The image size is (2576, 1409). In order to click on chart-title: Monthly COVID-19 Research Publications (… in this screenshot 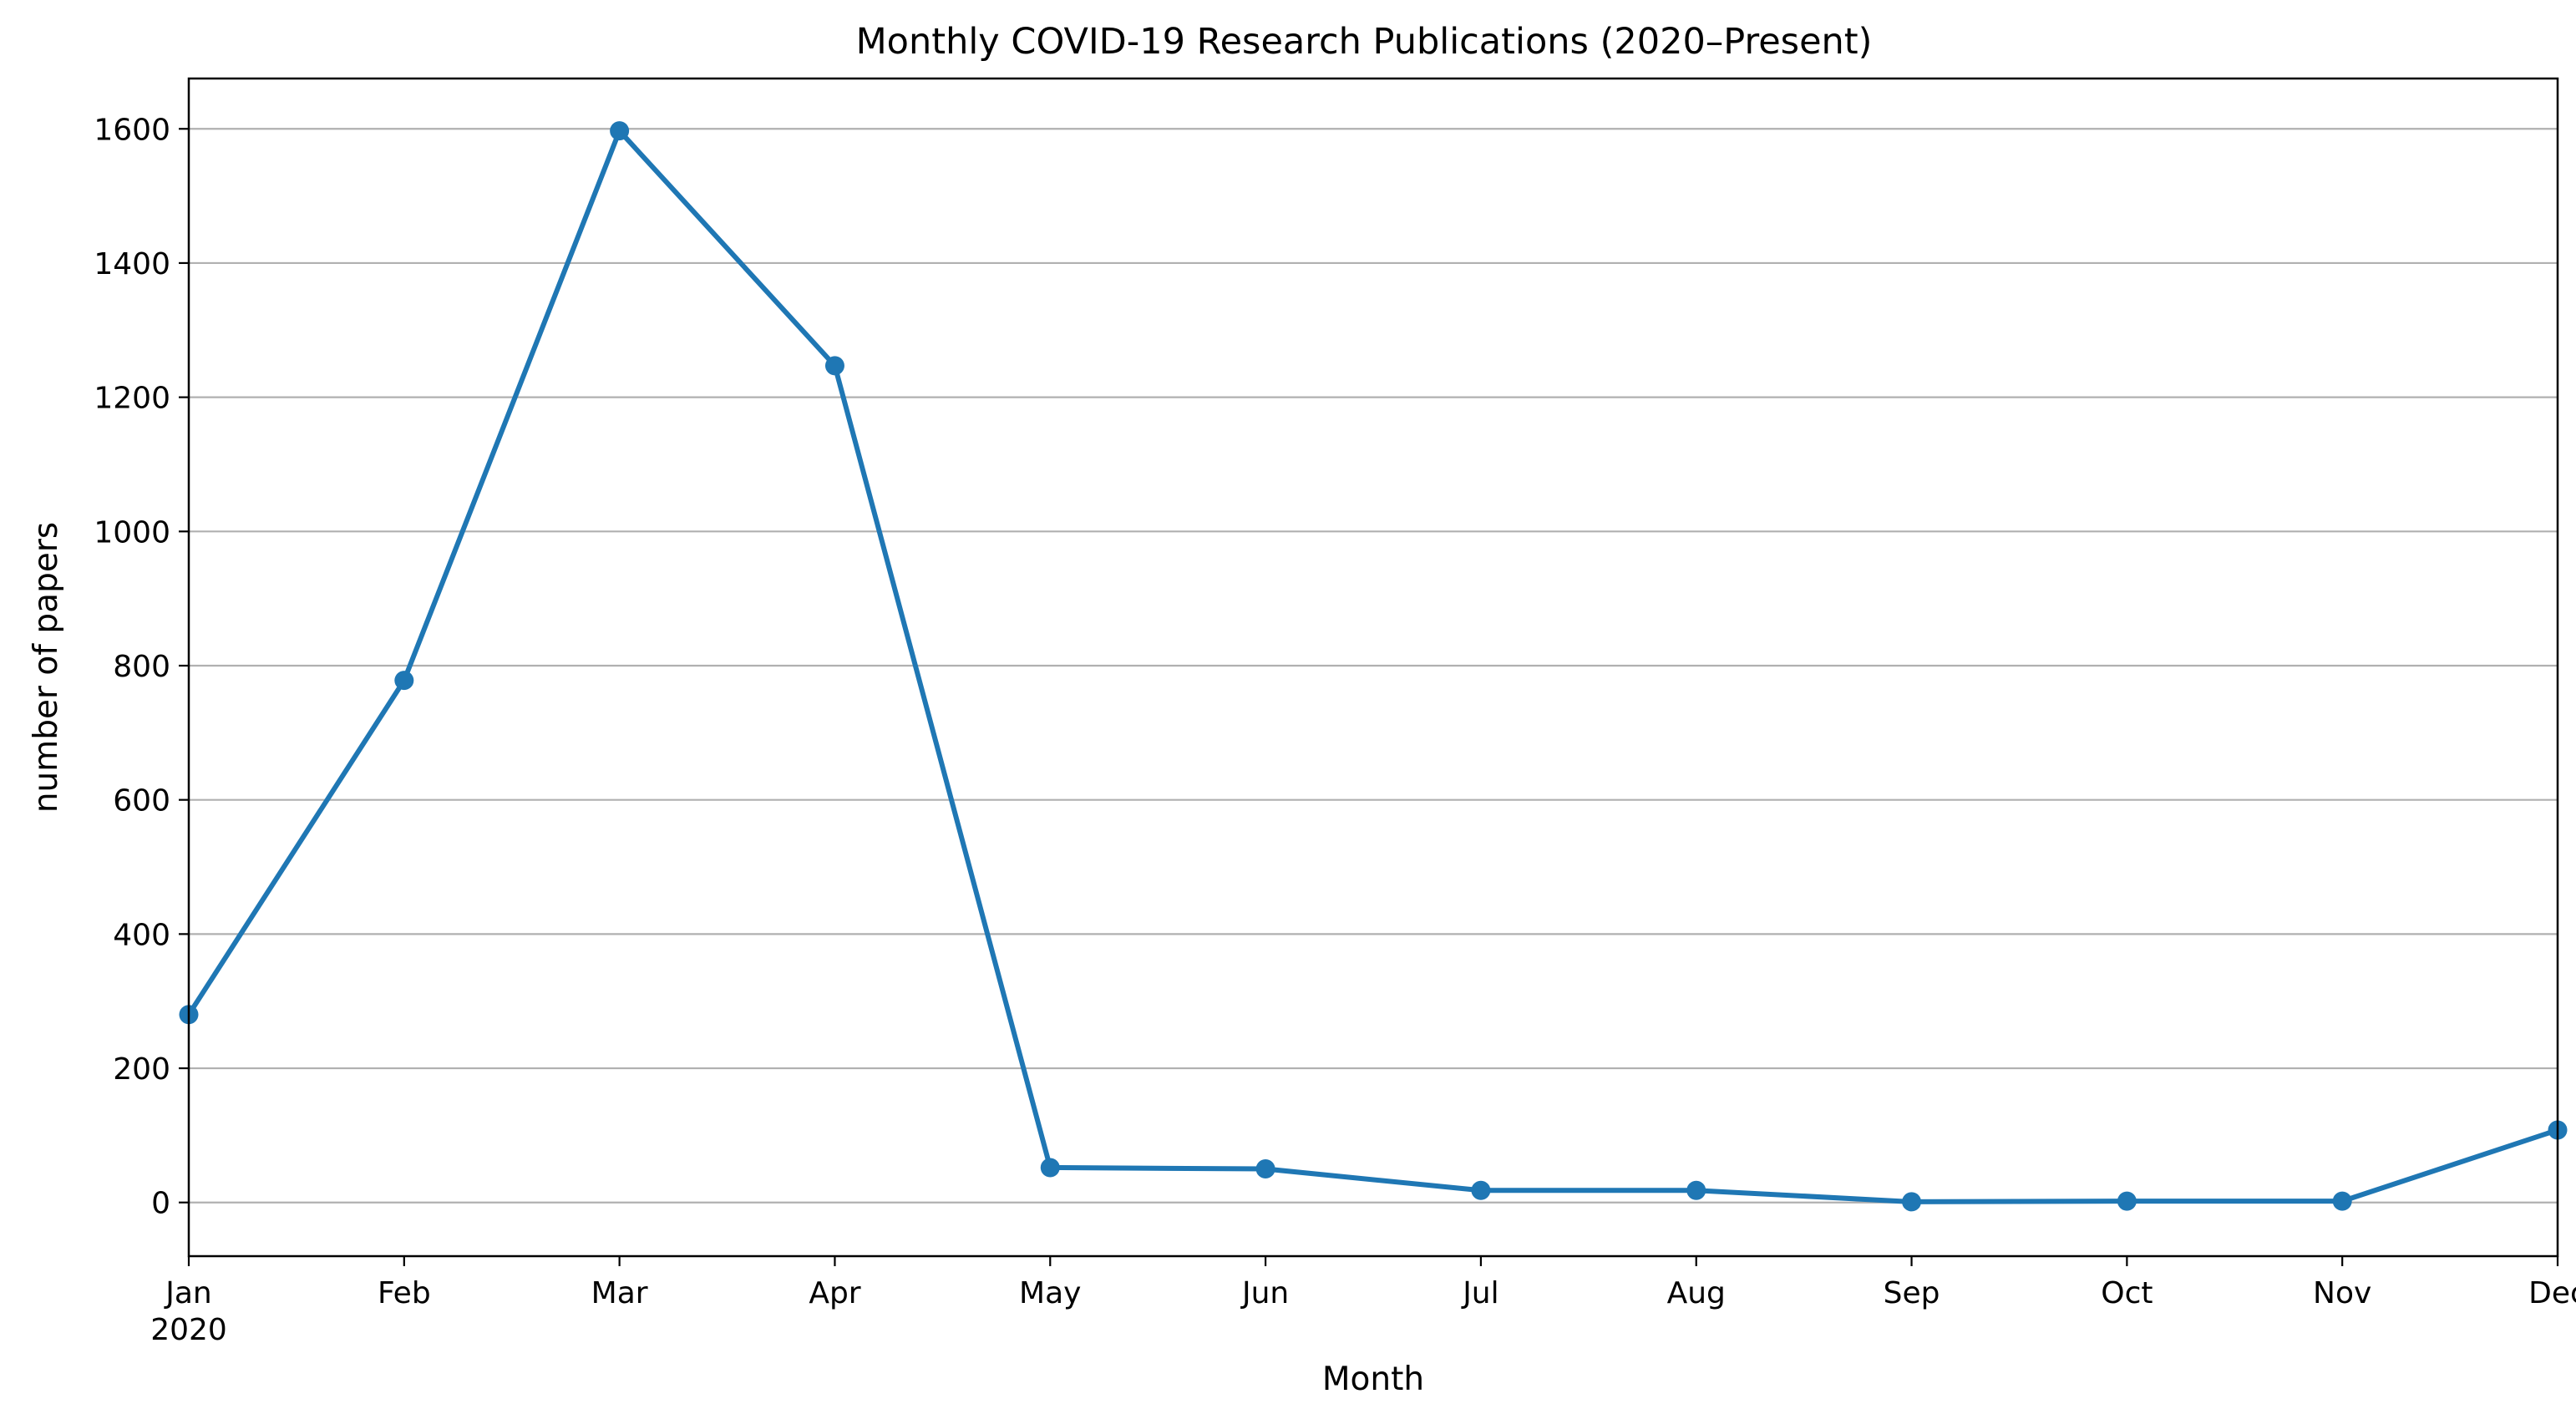, I will do `click(1364, 42)`.